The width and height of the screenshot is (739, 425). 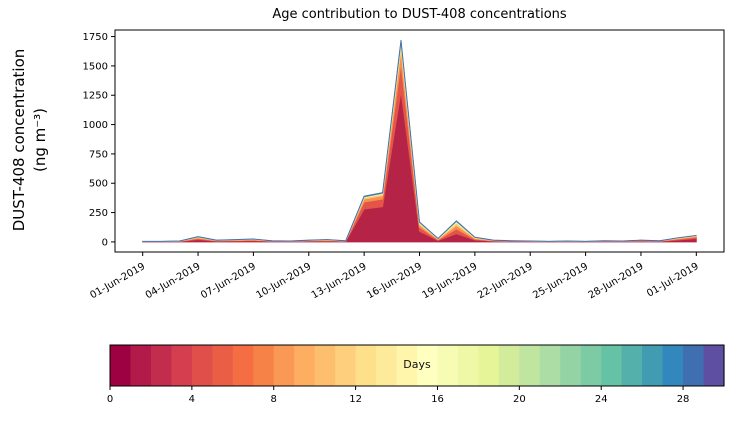 I want to click on y-tick-label: 500, so click(x=98, y=184).